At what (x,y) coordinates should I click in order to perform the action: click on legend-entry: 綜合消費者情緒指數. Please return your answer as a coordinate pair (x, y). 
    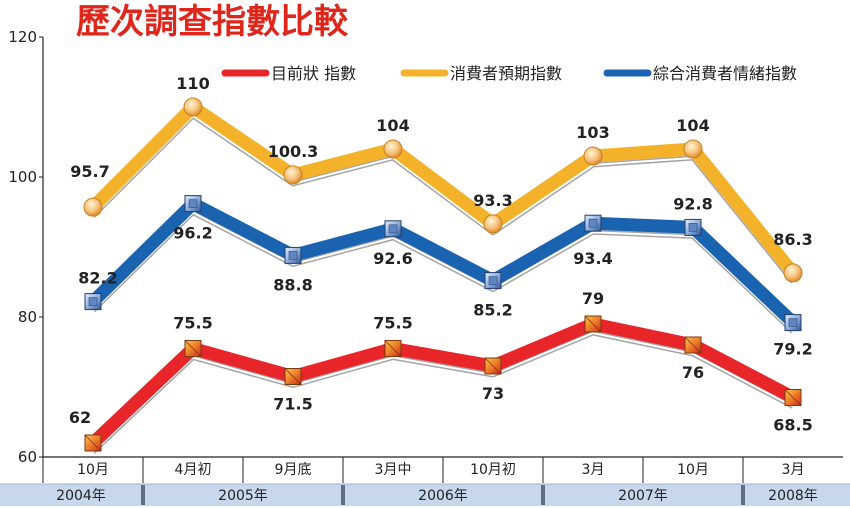
    Looking at the image, I should click on (725, 73).